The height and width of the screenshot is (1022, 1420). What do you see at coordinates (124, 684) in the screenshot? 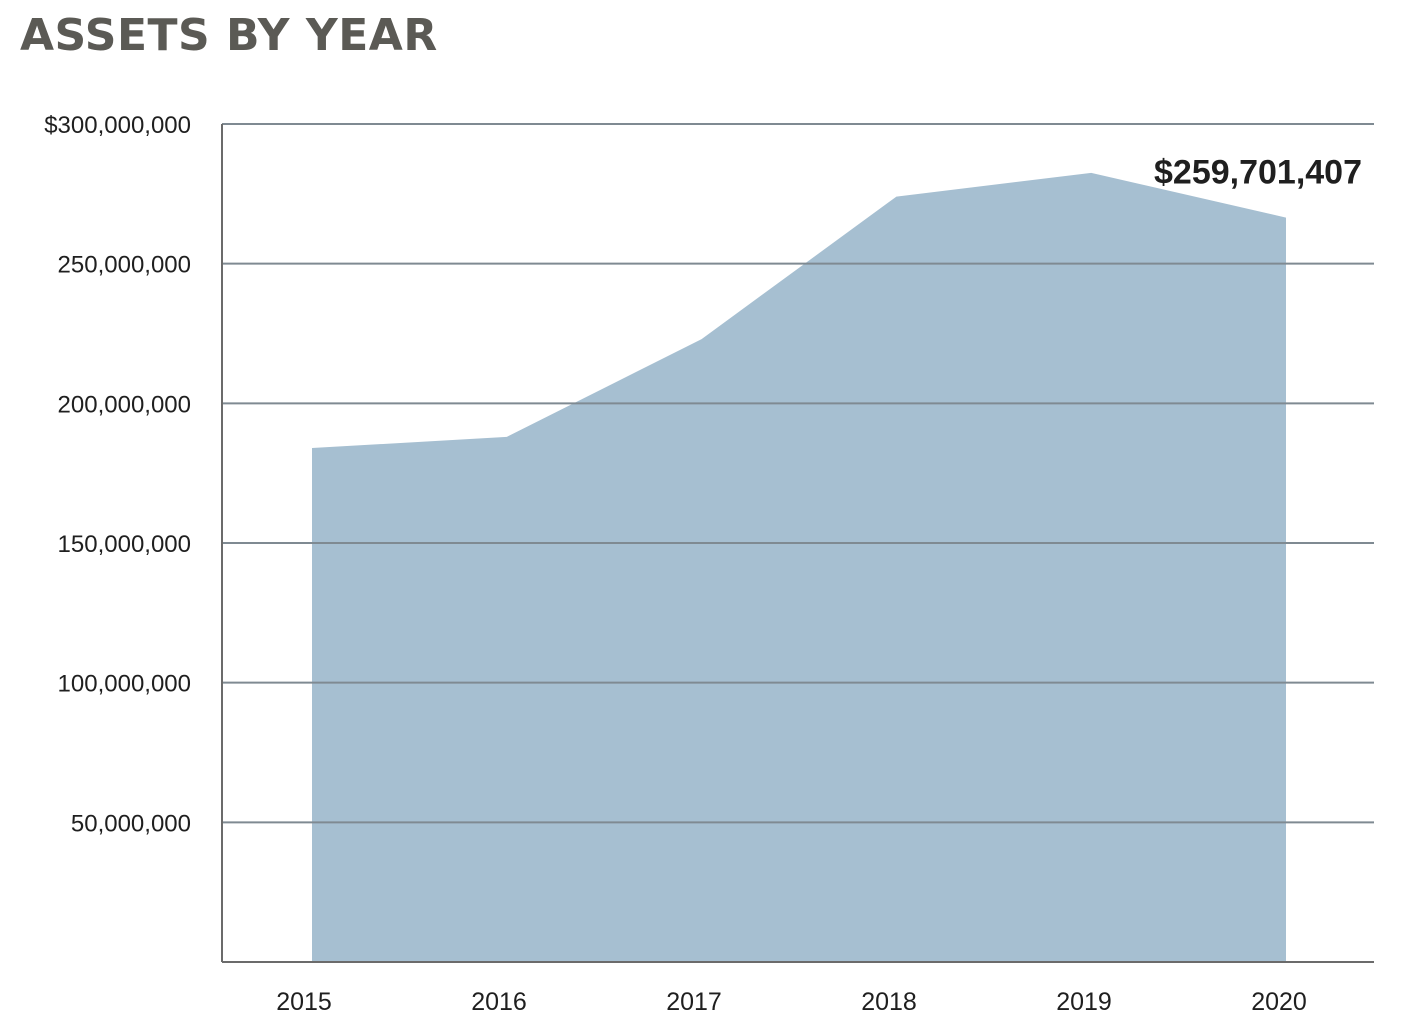
I see `y-tick-label: 100,000,000` at bounding box center [124, 684].